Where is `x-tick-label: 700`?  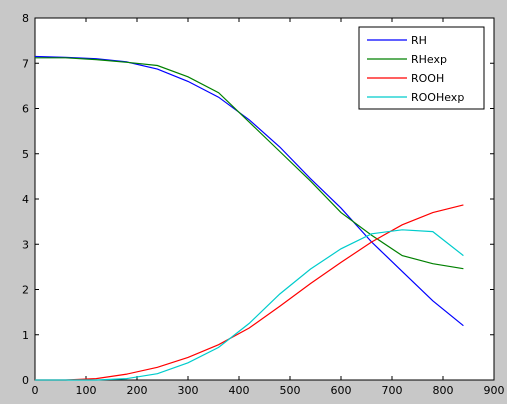
x-tick-label: 700 is located at coordinates (392, 390).